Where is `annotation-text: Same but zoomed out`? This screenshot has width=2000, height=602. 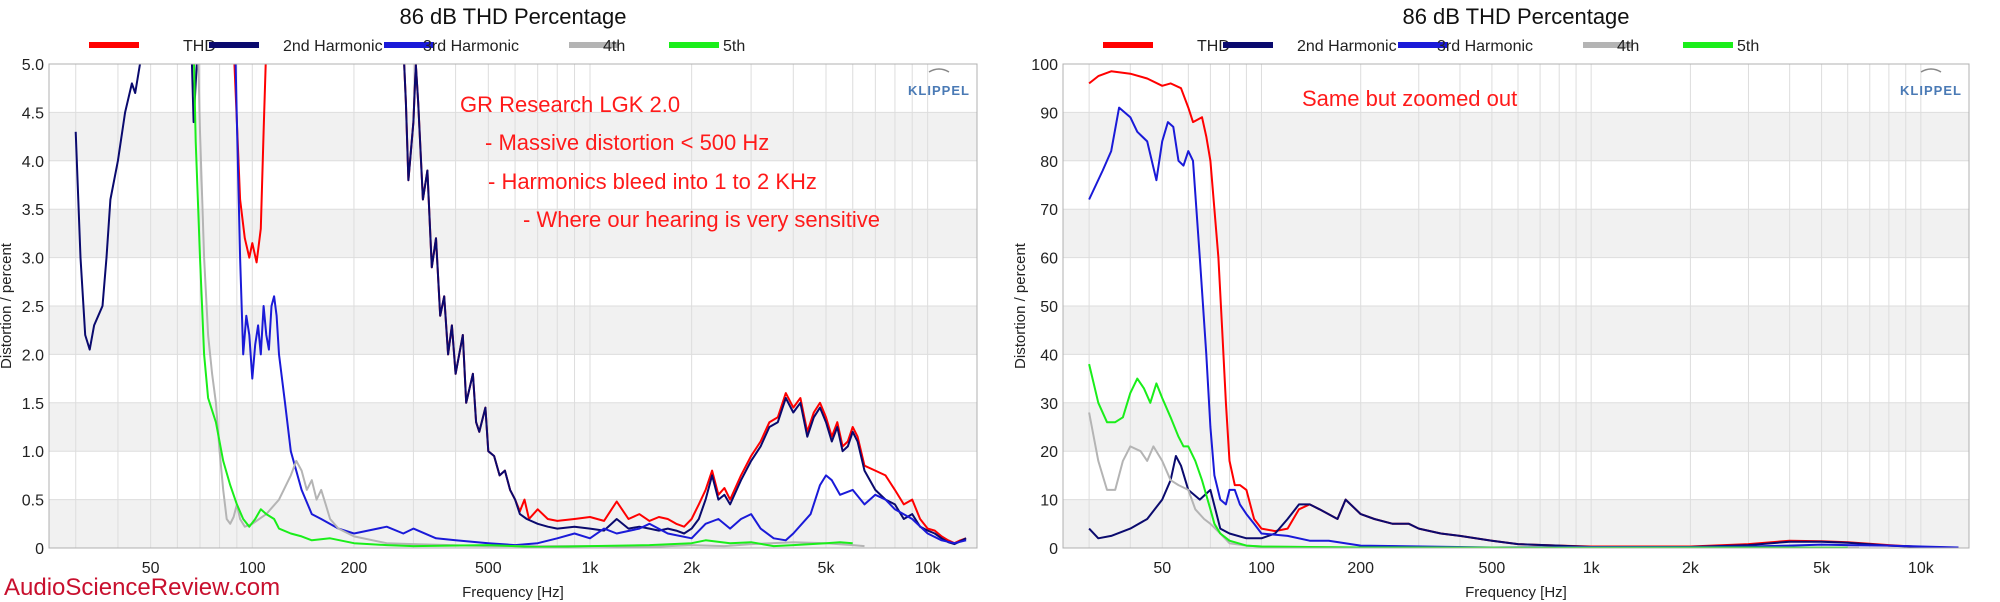 annotation-text: Same but zoomed out is located at coordinates (1409, 98).